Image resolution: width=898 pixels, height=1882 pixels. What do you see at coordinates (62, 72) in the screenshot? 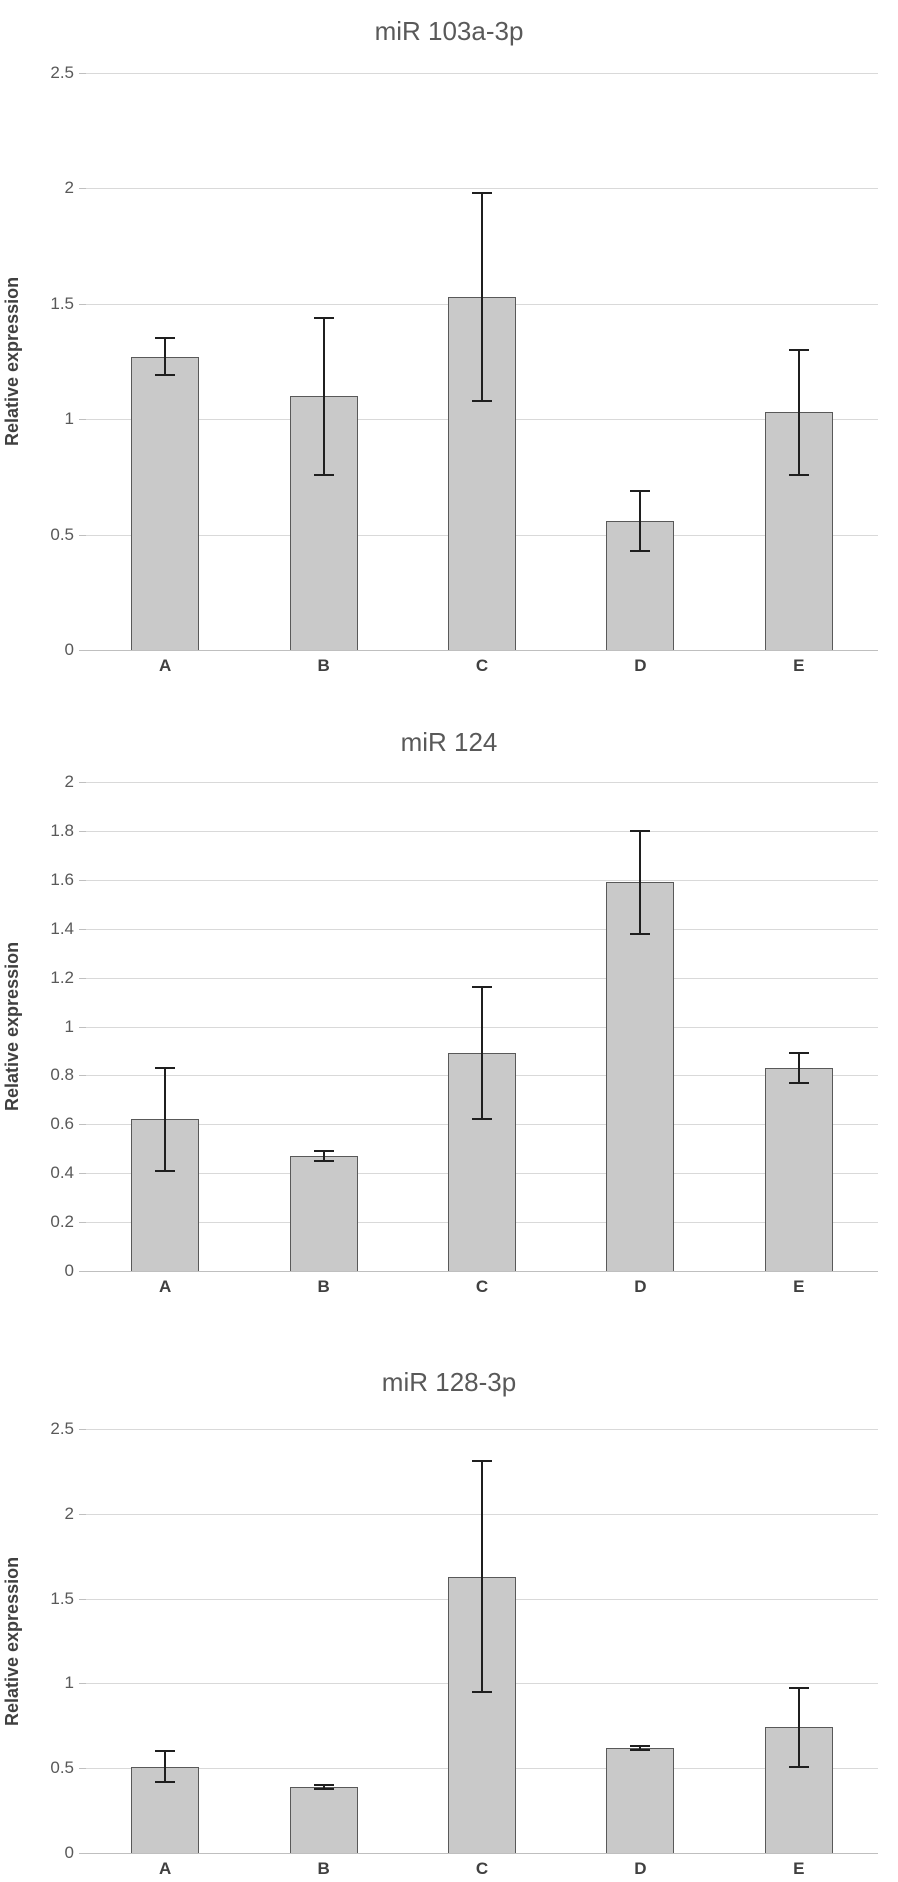
I see `y-tick-label: 2.5` at bounding box center [62, 72].